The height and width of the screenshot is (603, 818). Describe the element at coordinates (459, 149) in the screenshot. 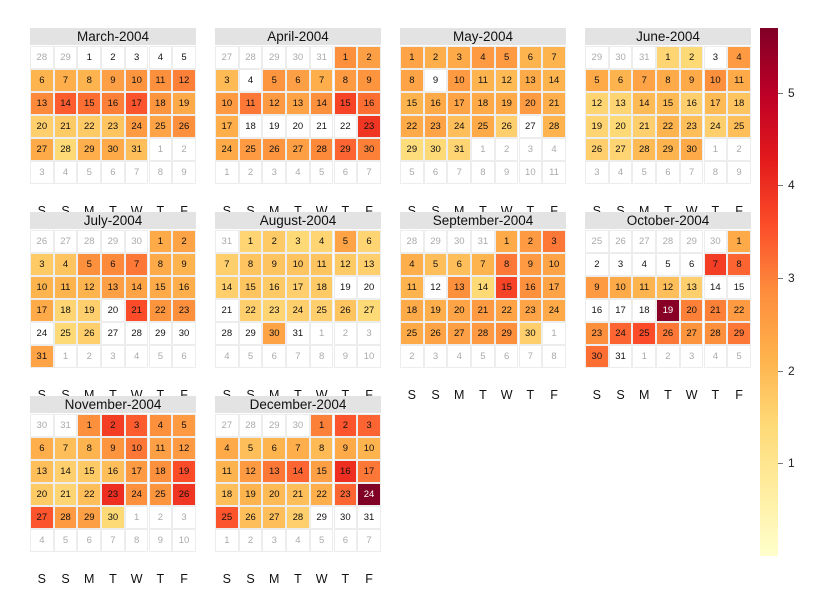

I see `day-cell: 31` at that location.